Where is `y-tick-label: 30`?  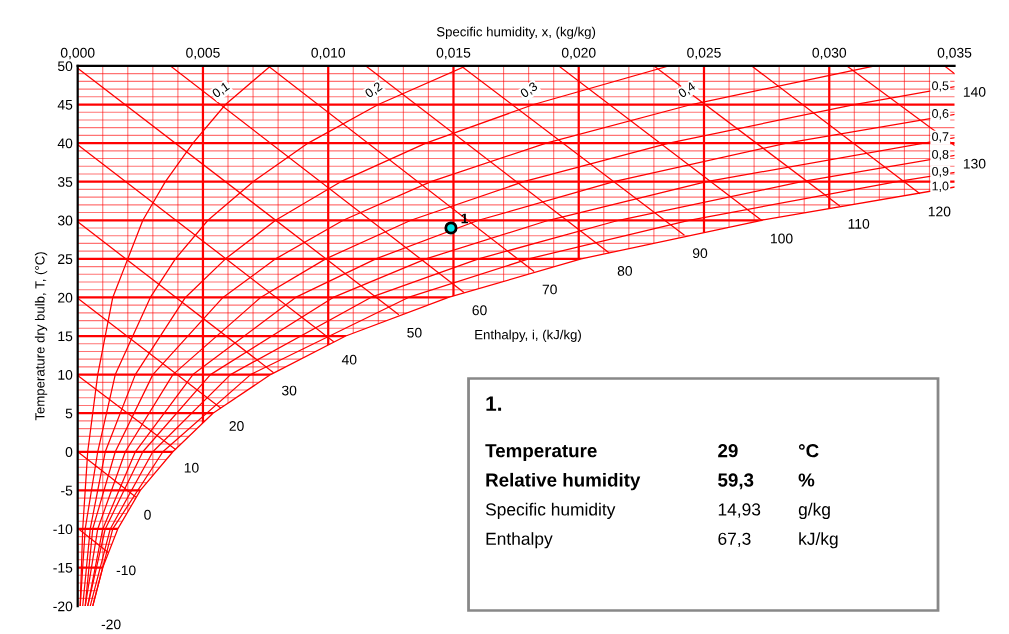 y-tick-label: 30 is located at coordinates (65, 220).